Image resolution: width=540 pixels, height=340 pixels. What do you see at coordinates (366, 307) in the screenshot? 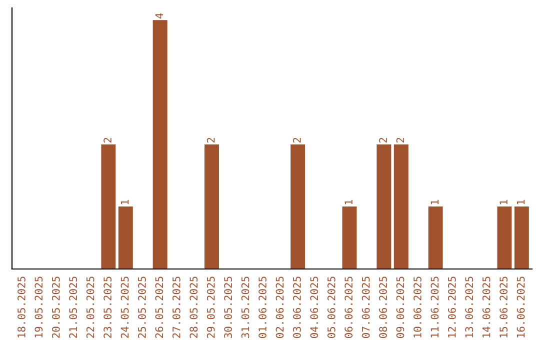
I see `x-tick-label: 07.06.2025` at bounding box center [366, 307].